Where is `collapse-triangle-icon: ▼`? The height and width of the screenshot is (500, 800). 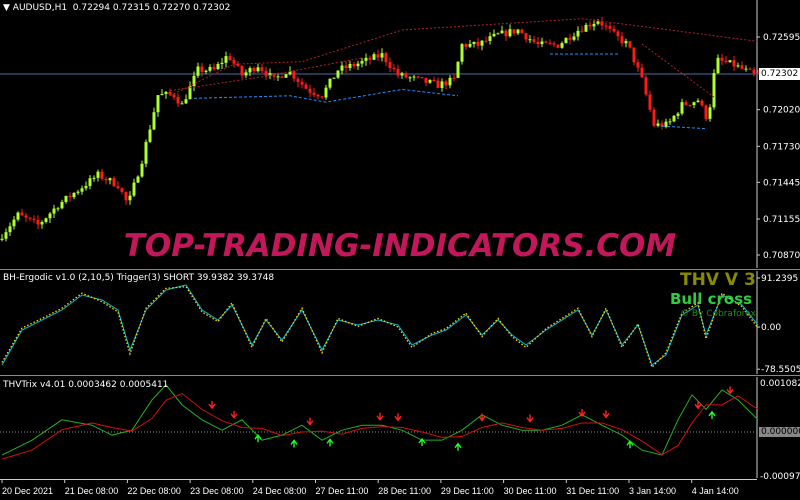
collapse-triangle-icon: ▼ is located at coordinates (6, 8).